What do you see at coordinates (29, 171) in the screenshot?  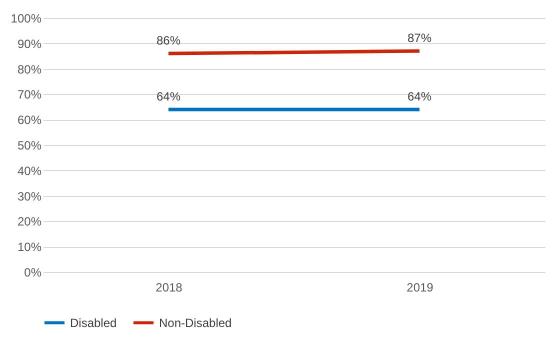 I see `y-tick-label: 40%` at bounding box center [29, 171].